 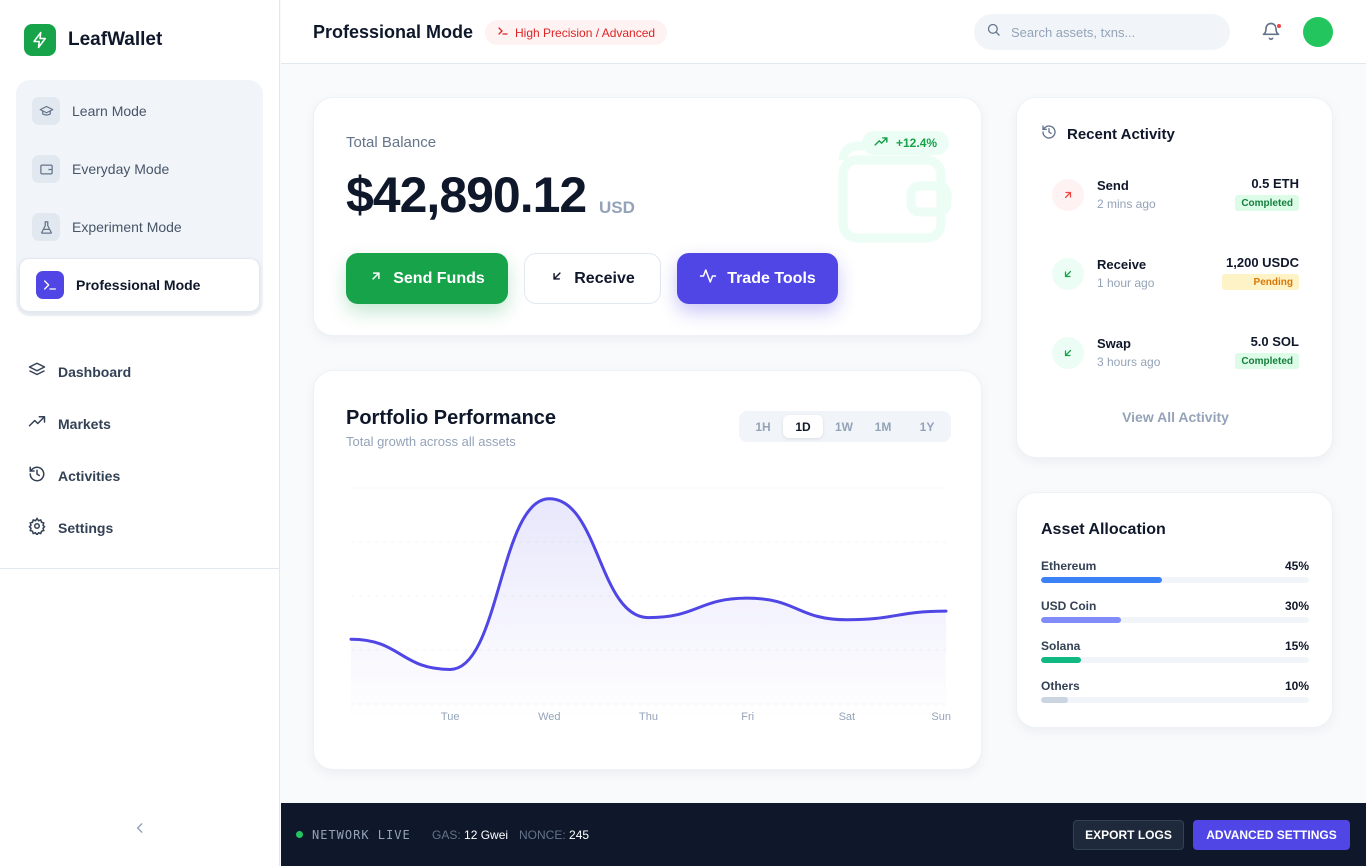 What do you see at coordinates (648, 584) in the screenshot?
I see `chart-series-line` at bounding box center [648, 584].